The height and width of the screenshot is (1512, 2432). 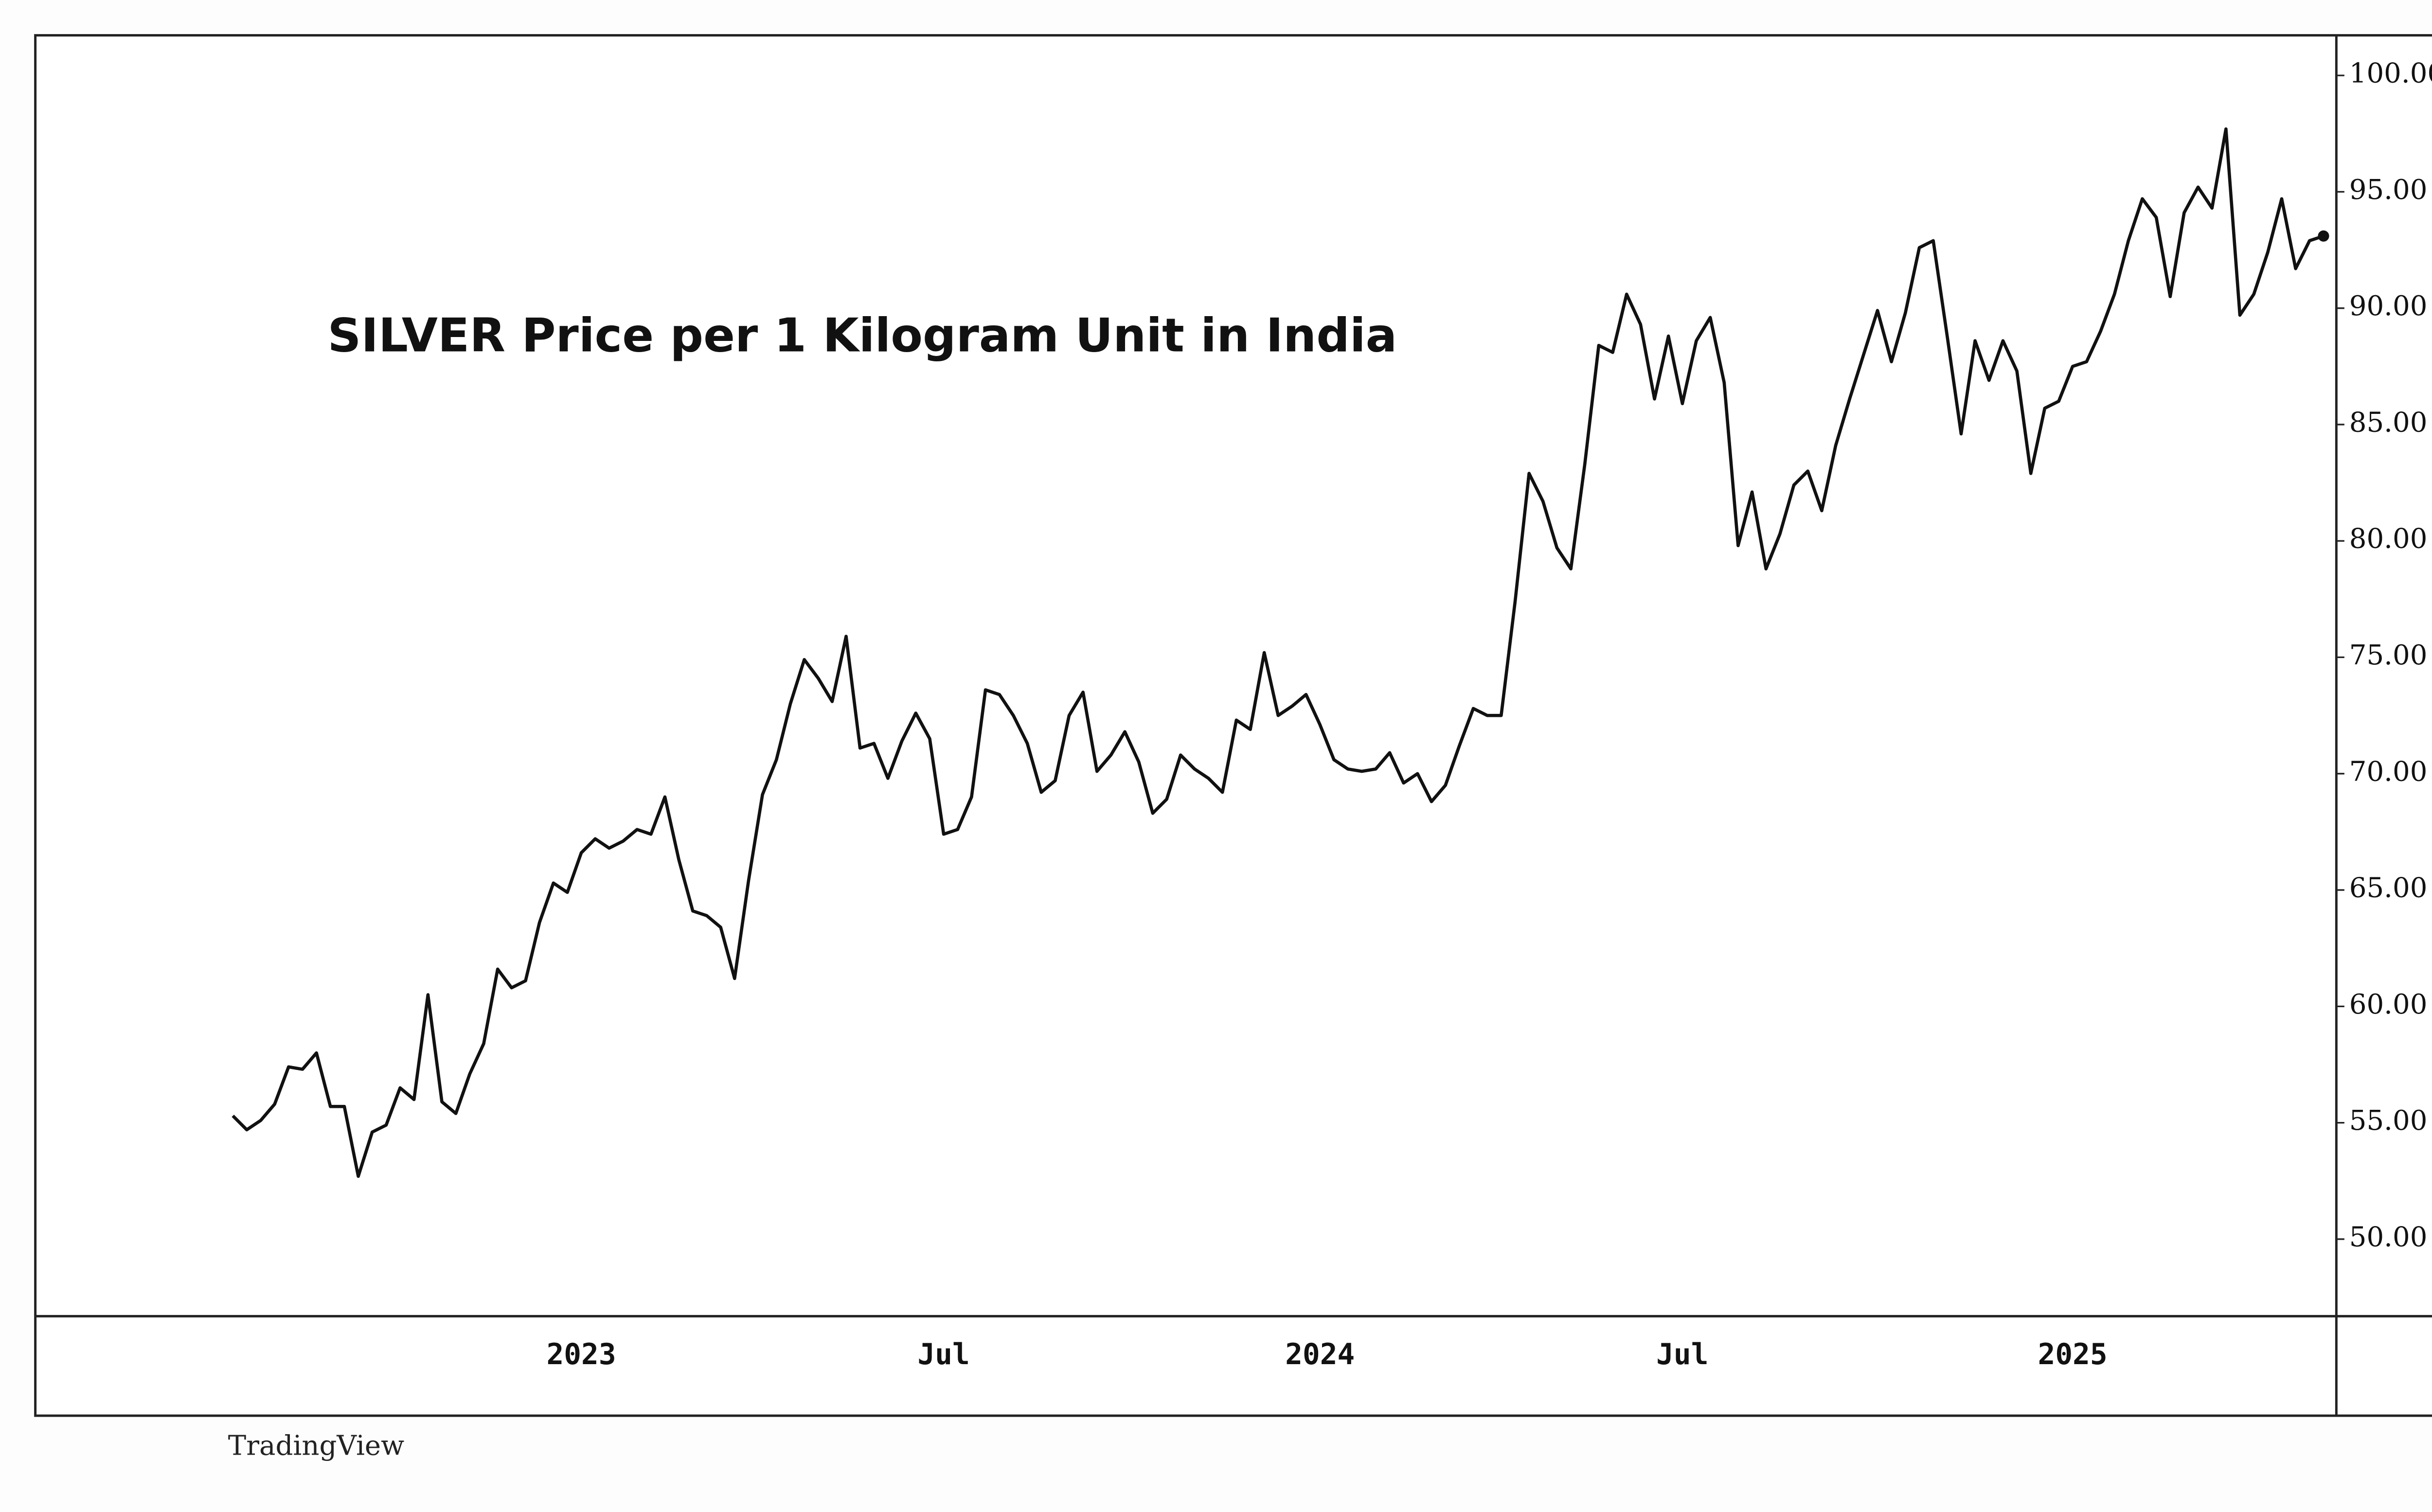 I want to click on y-tick-label: 90.00, so click(x=2388, y=306).